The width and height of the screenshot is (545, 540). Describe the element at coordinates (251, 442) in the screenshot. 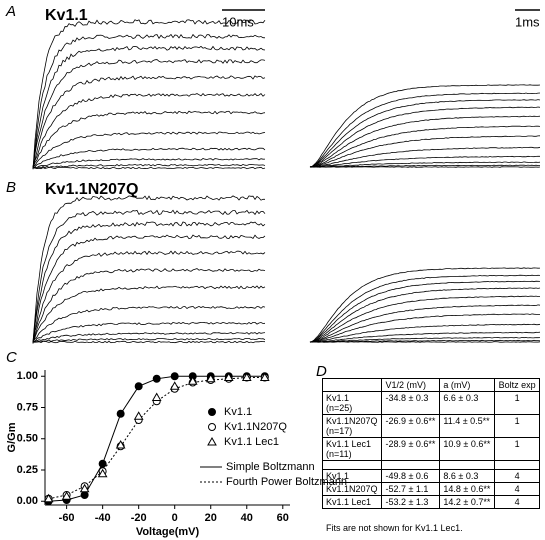

I see `legend-label: Kv1.1 Lec1` at that location.